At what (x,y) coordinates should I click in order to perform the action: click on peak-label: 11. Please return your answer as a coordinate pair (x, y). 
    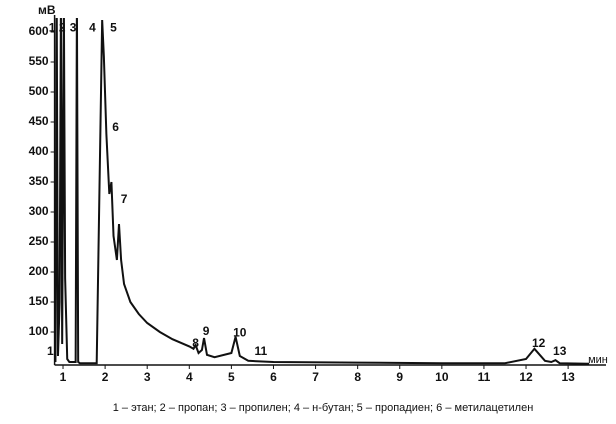
    Looking at the image, I should click on (261, 351).